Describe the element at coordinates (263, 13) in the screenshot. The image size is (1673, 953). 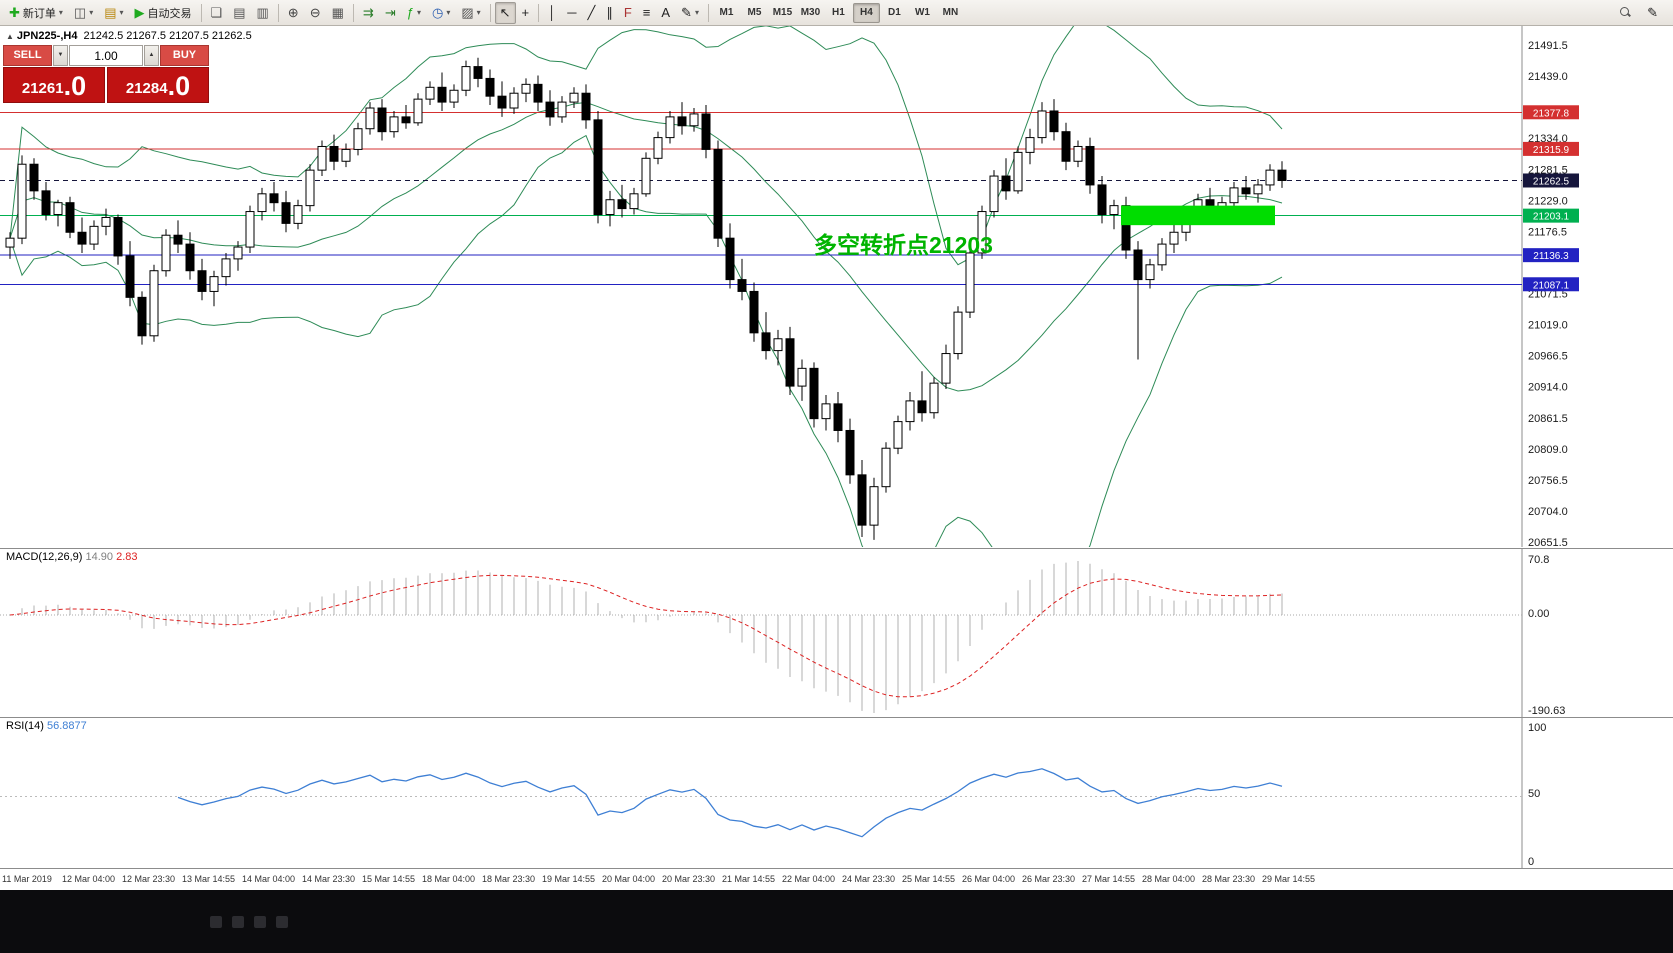
I see `tile-windows-vertical-button: ▥` at that location.